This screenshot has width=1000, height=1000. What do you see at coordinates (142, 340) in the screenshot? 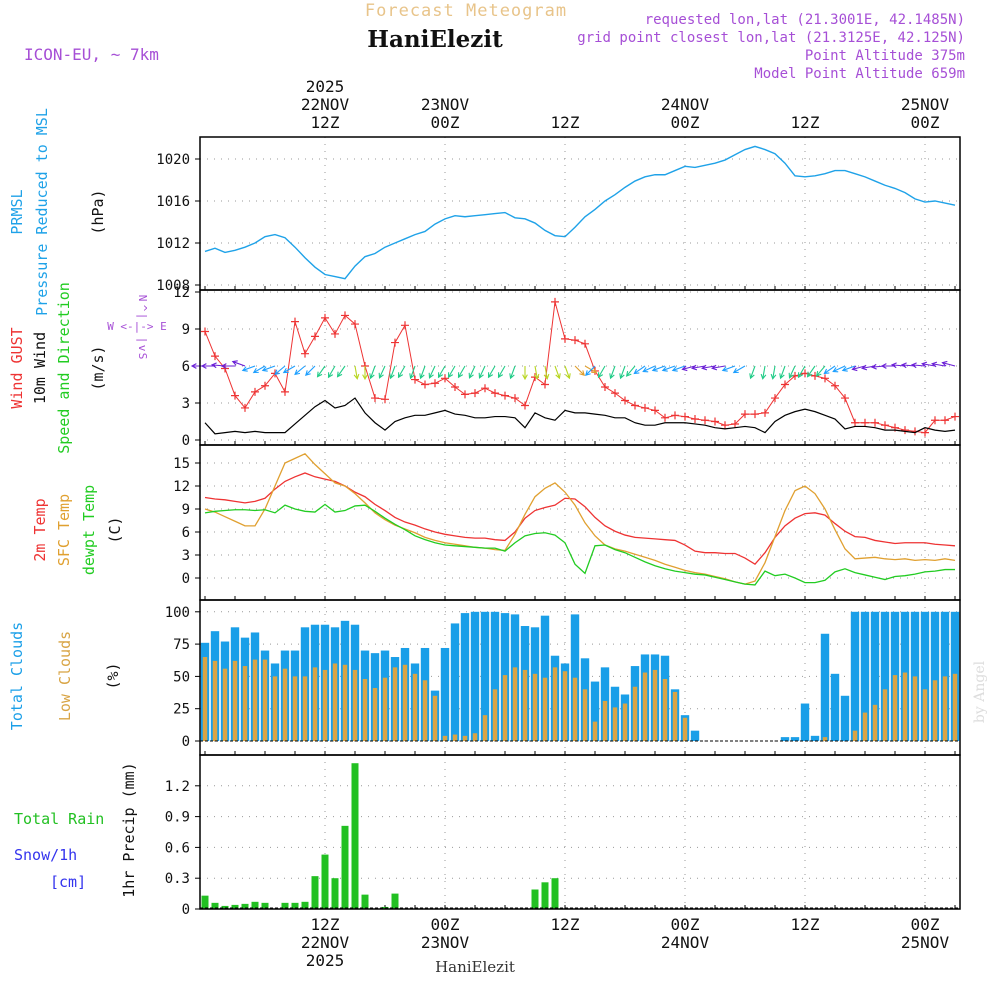
I see `compass-bar-bottom: |` at bounding box center [142, 340].